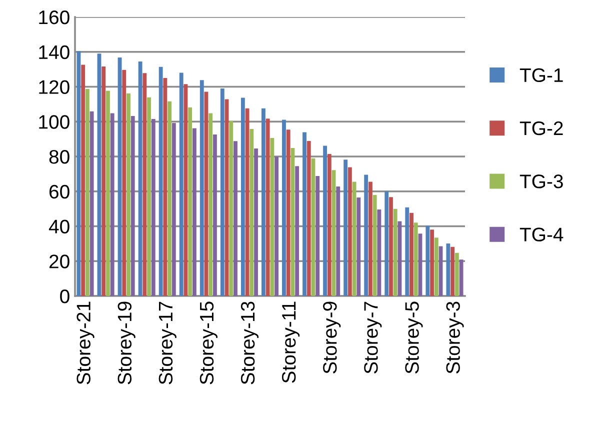  I want to click on x-tick-label: Storey-5, so click(414, 338).